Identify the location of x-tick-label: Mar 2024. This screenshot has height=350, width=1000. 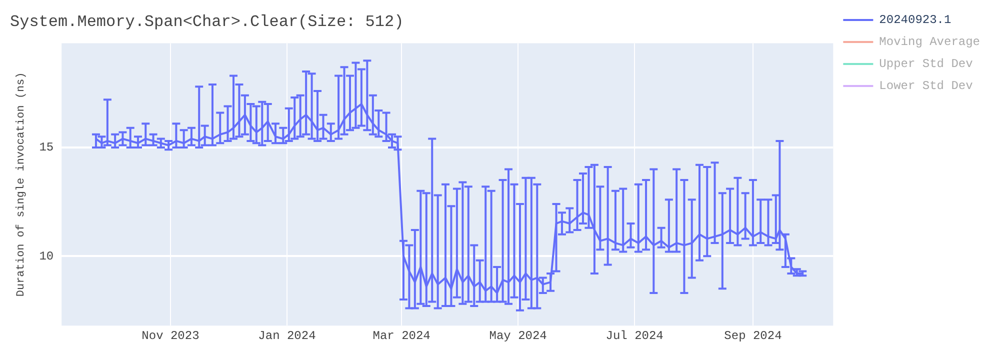
(401, 335).